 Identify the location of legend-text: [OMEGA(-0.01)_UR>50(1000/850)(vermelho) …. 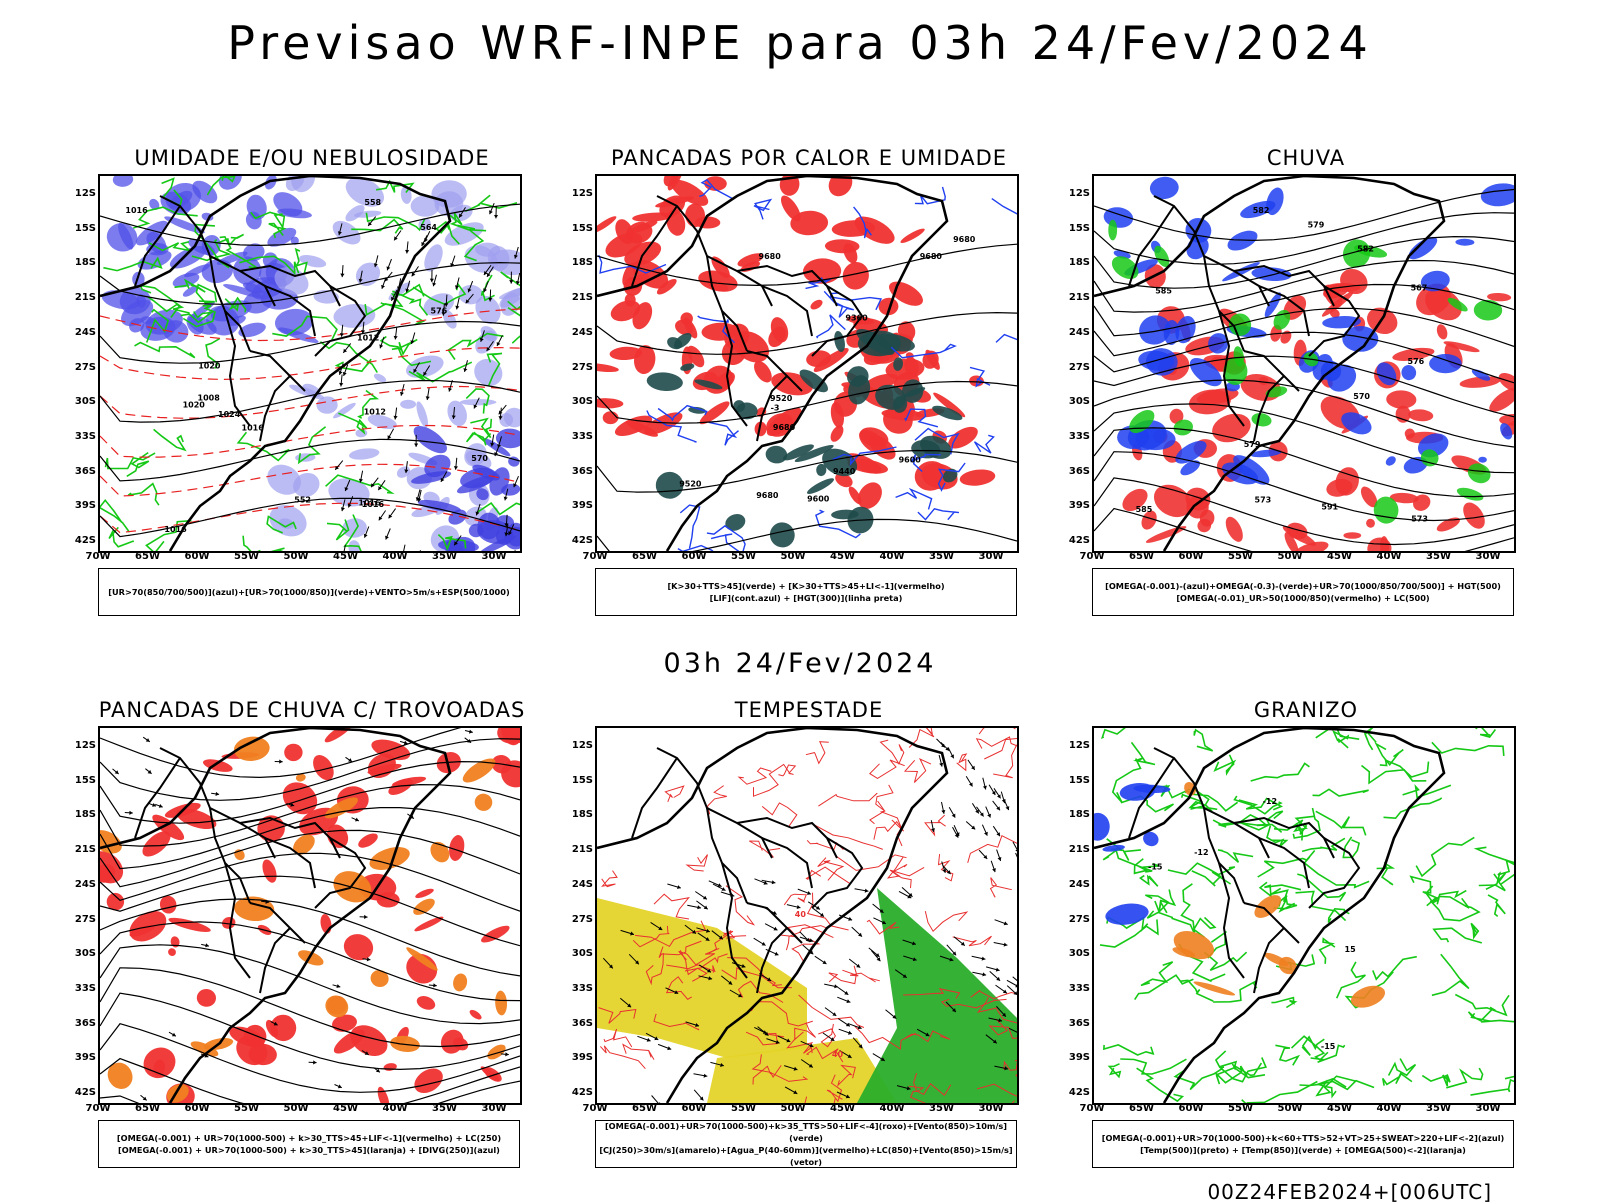
(1302, 598).